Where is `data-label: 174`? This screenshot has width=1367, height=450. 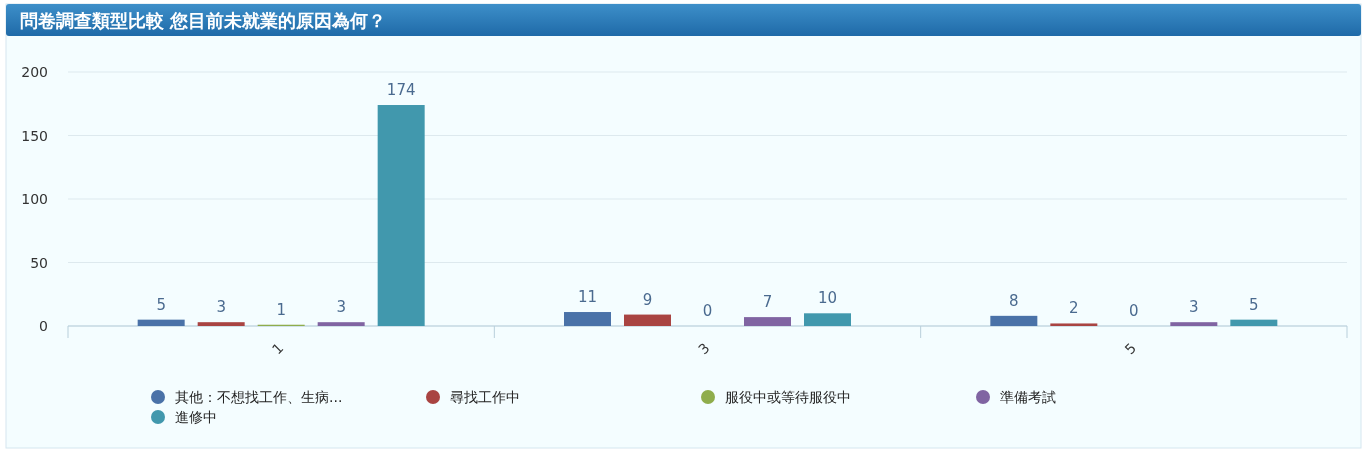 data-label: 174 is located at coordinates (401, 90).